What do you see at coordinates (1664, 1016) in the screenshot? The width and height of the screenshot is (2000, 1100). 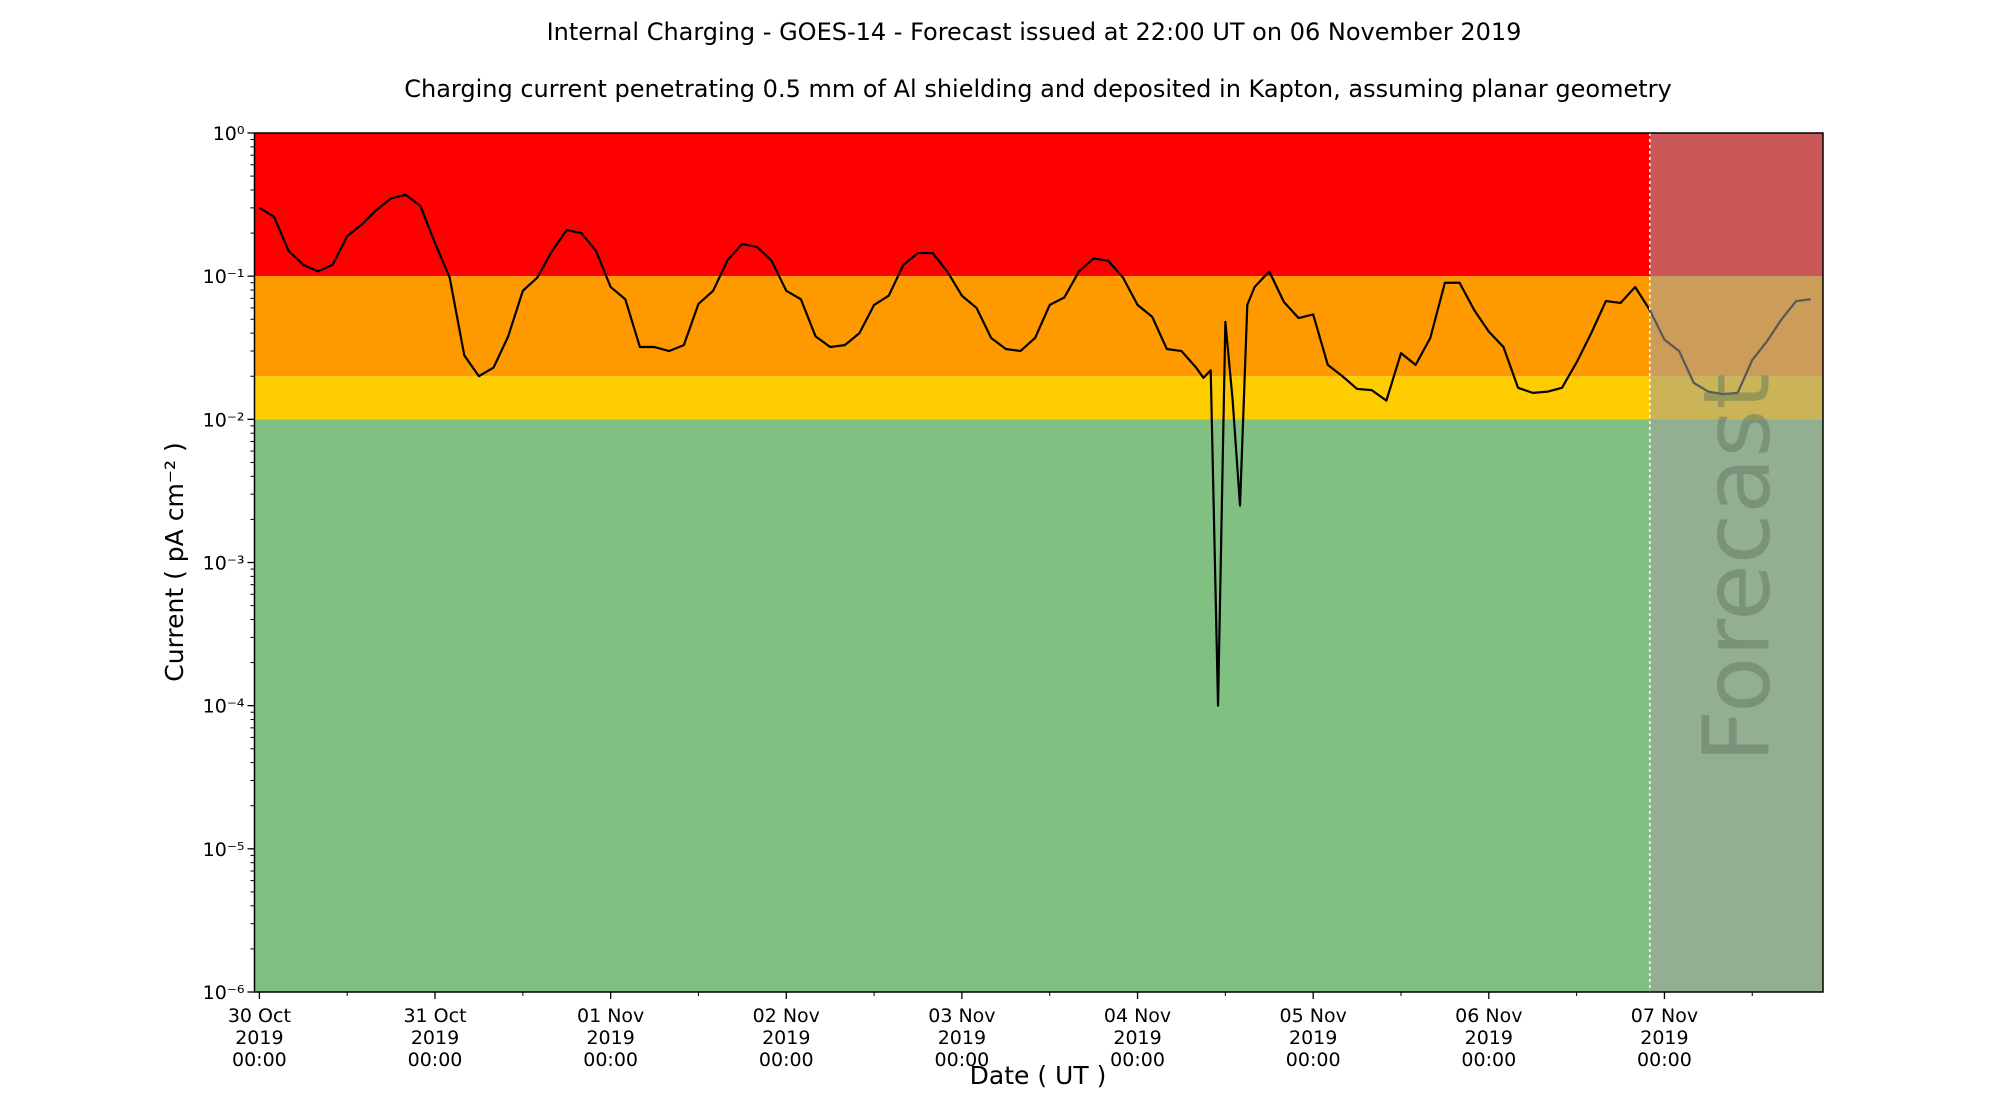 I see `x-tick-label: 07 Nov` at bounding box center [1664, 1016].